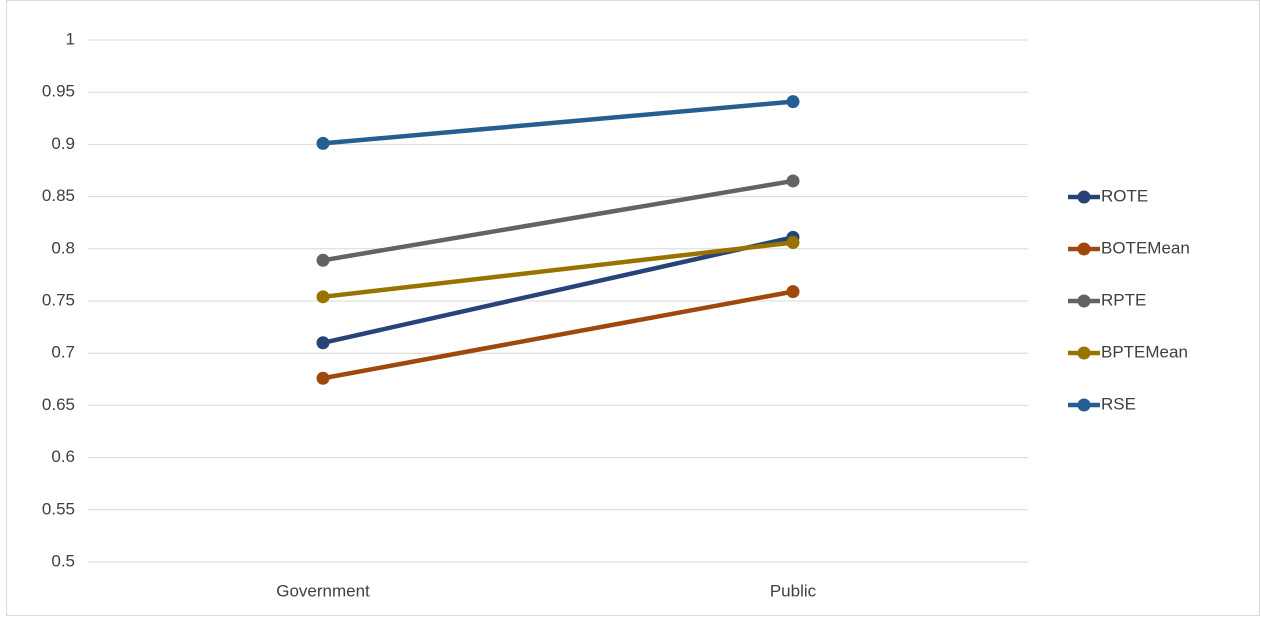 This screenshot has width=1261, height=617. I want to click on y-tick-label: 0.6, so click(63, 456).